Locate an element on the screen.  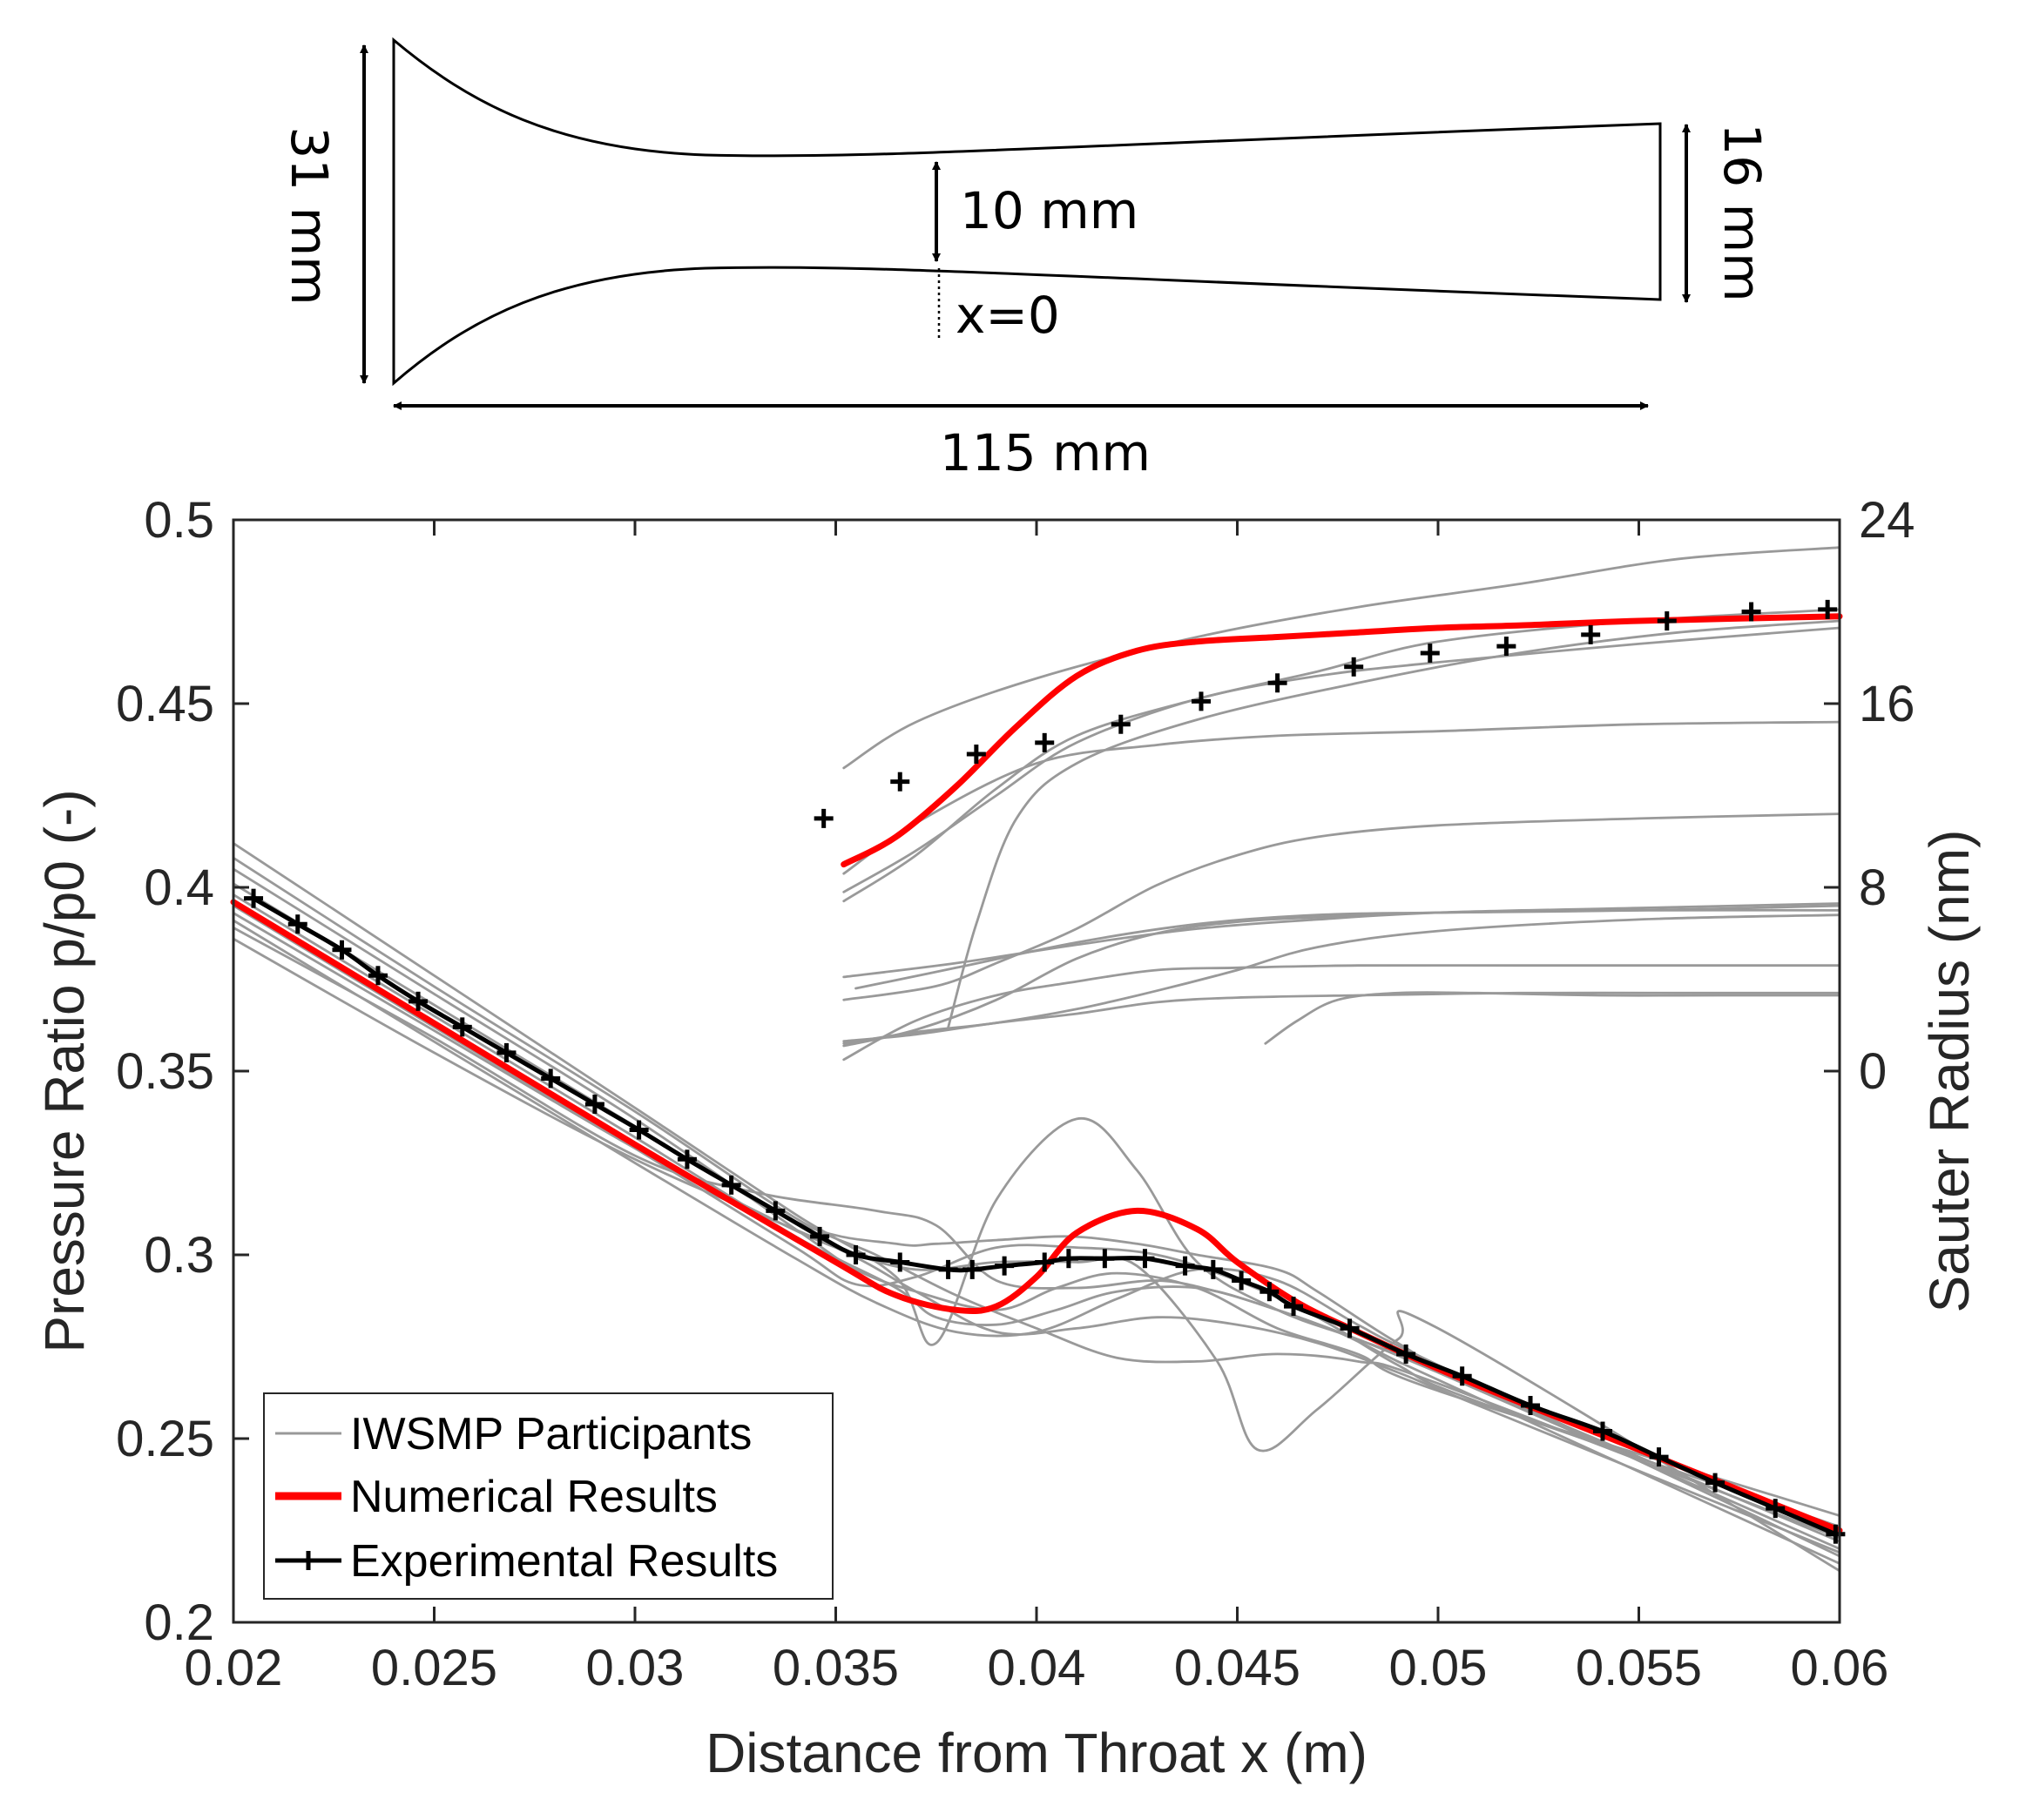
x-tick-label: 0.06 is located at coordinates (1840, 1668).